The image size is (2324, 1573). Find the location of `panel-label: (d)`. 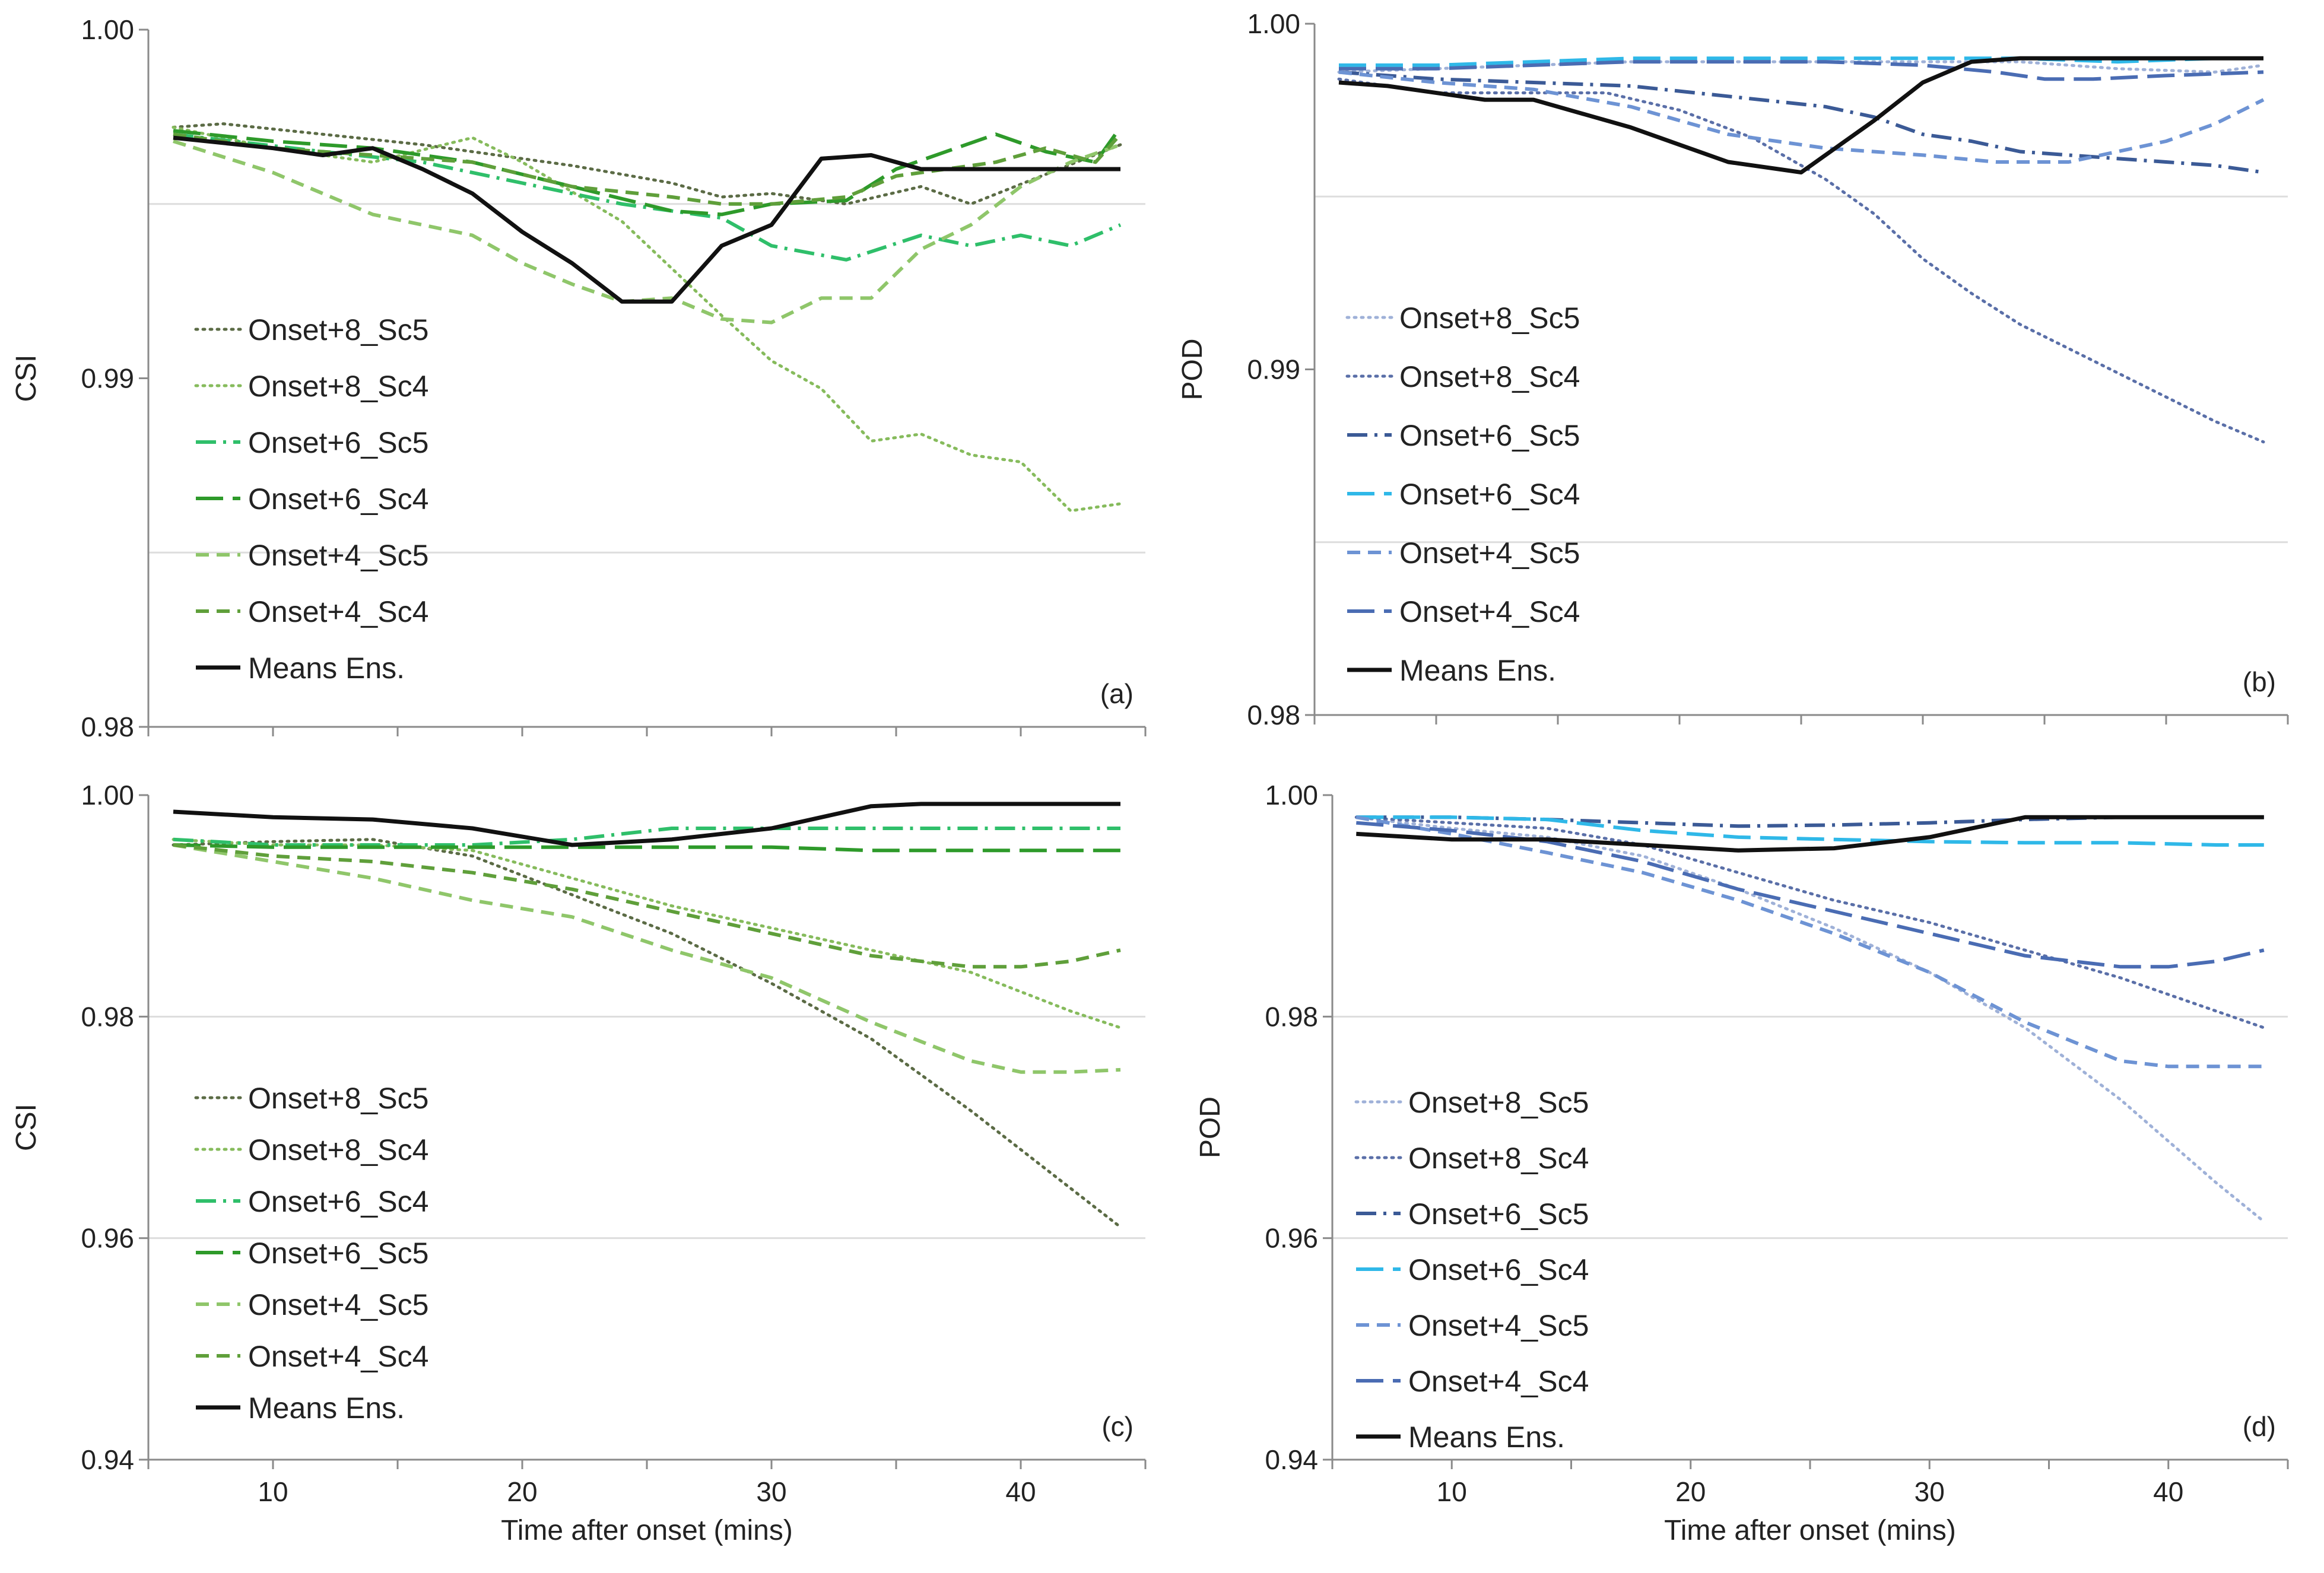

panel-label: (d) is located at coordinates (2259, 1426).